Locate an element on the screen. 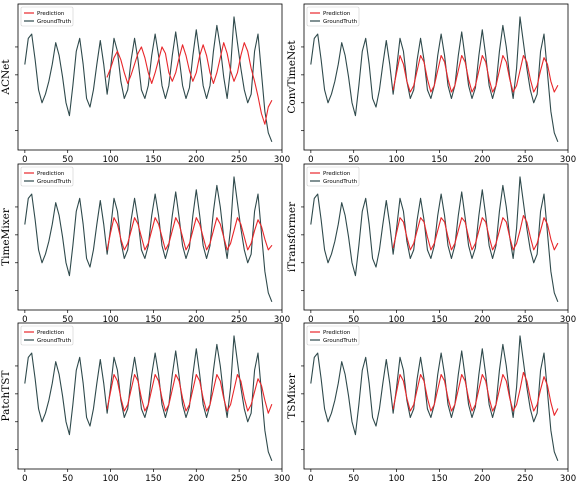 This screenshot has width=581, height=485. y-axis-label: PatchTST is located at coordinates (6, 396).